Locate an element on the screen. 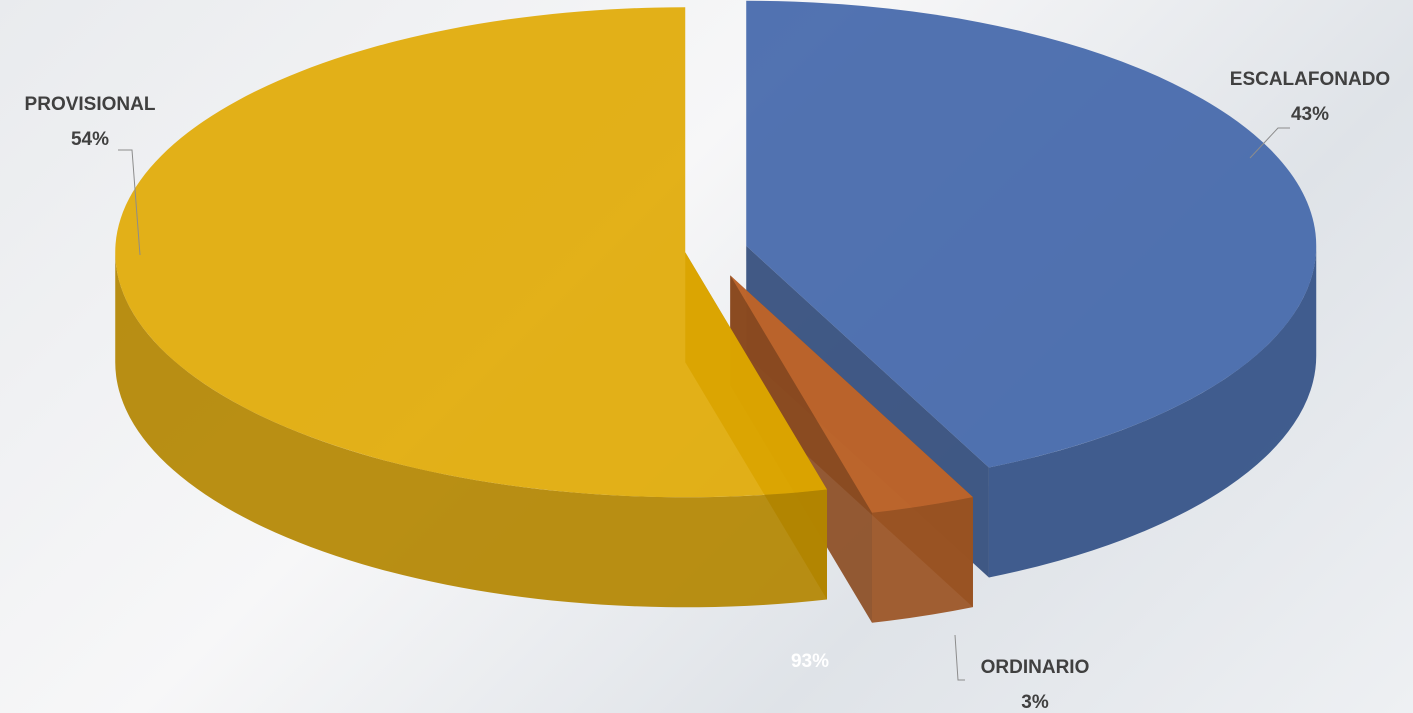  annotation: 93% is located at coordinates (810, 661).